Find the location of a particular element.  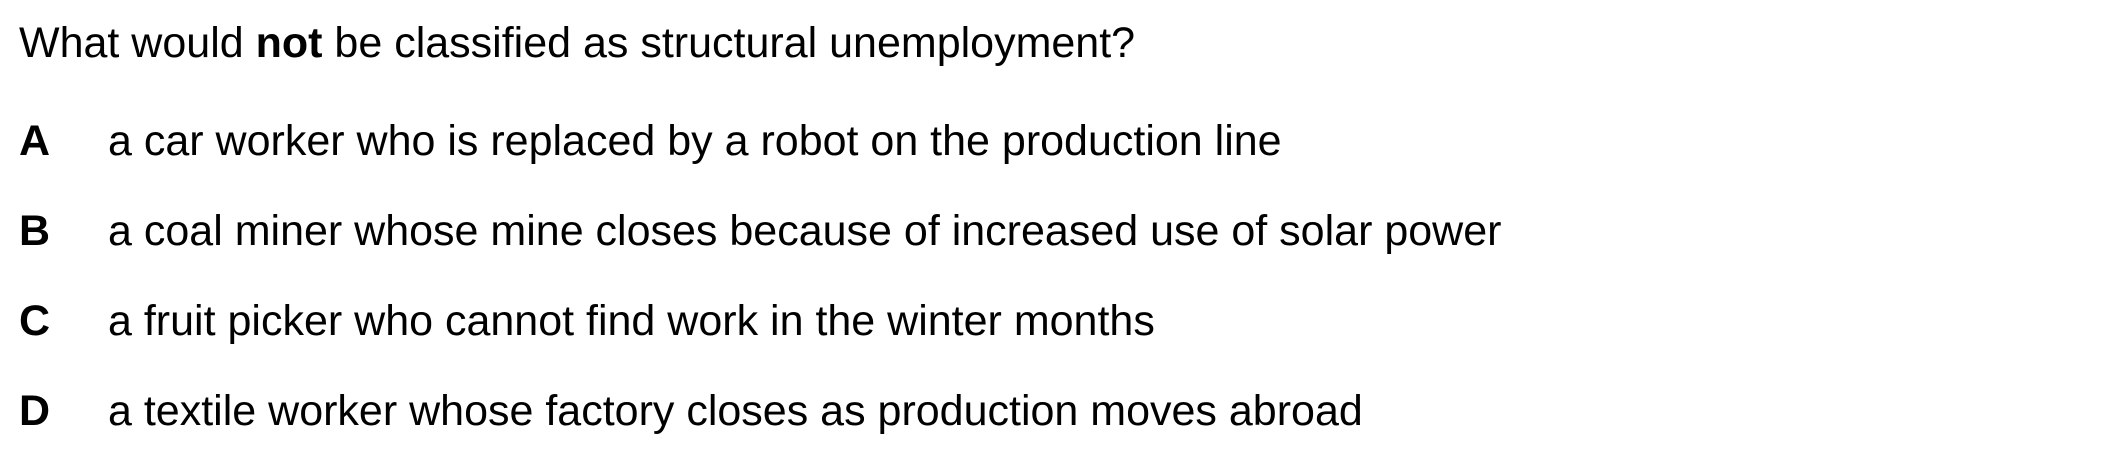

option-d-letter: D is located at coordinates (35, 411).